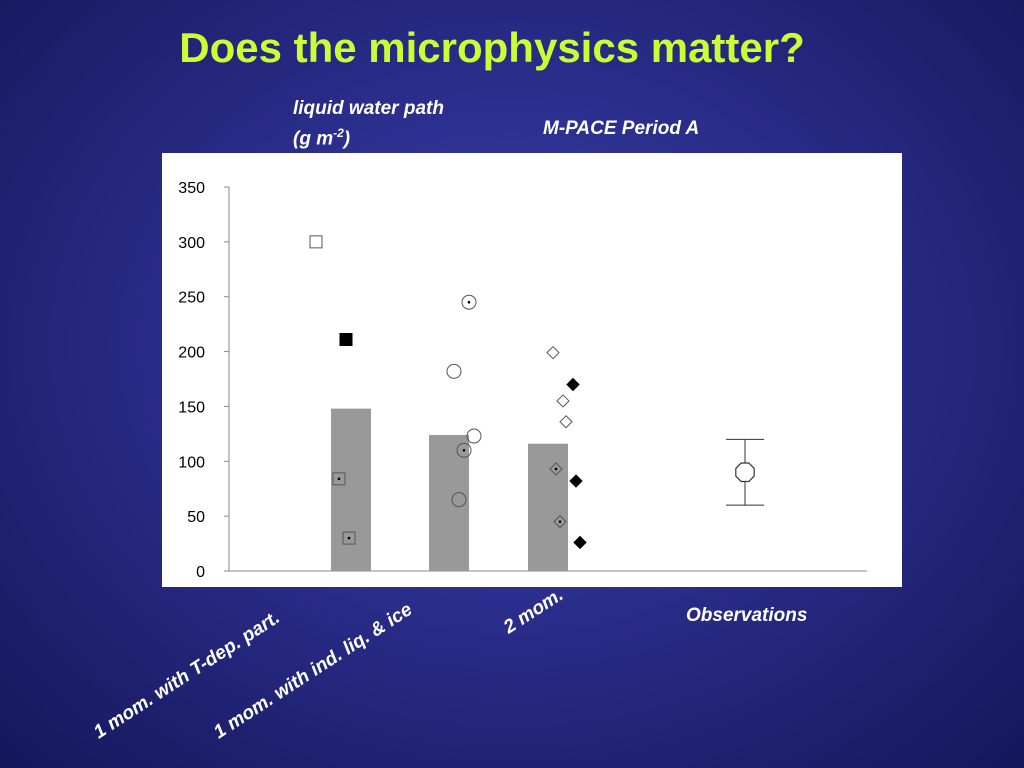 Image resolution: width=1024 pixels, height=768 pixels. Describe the element at coordinates (313, 139) in the screenshot. I see `y-axis-unit-base: (g m` at that location.